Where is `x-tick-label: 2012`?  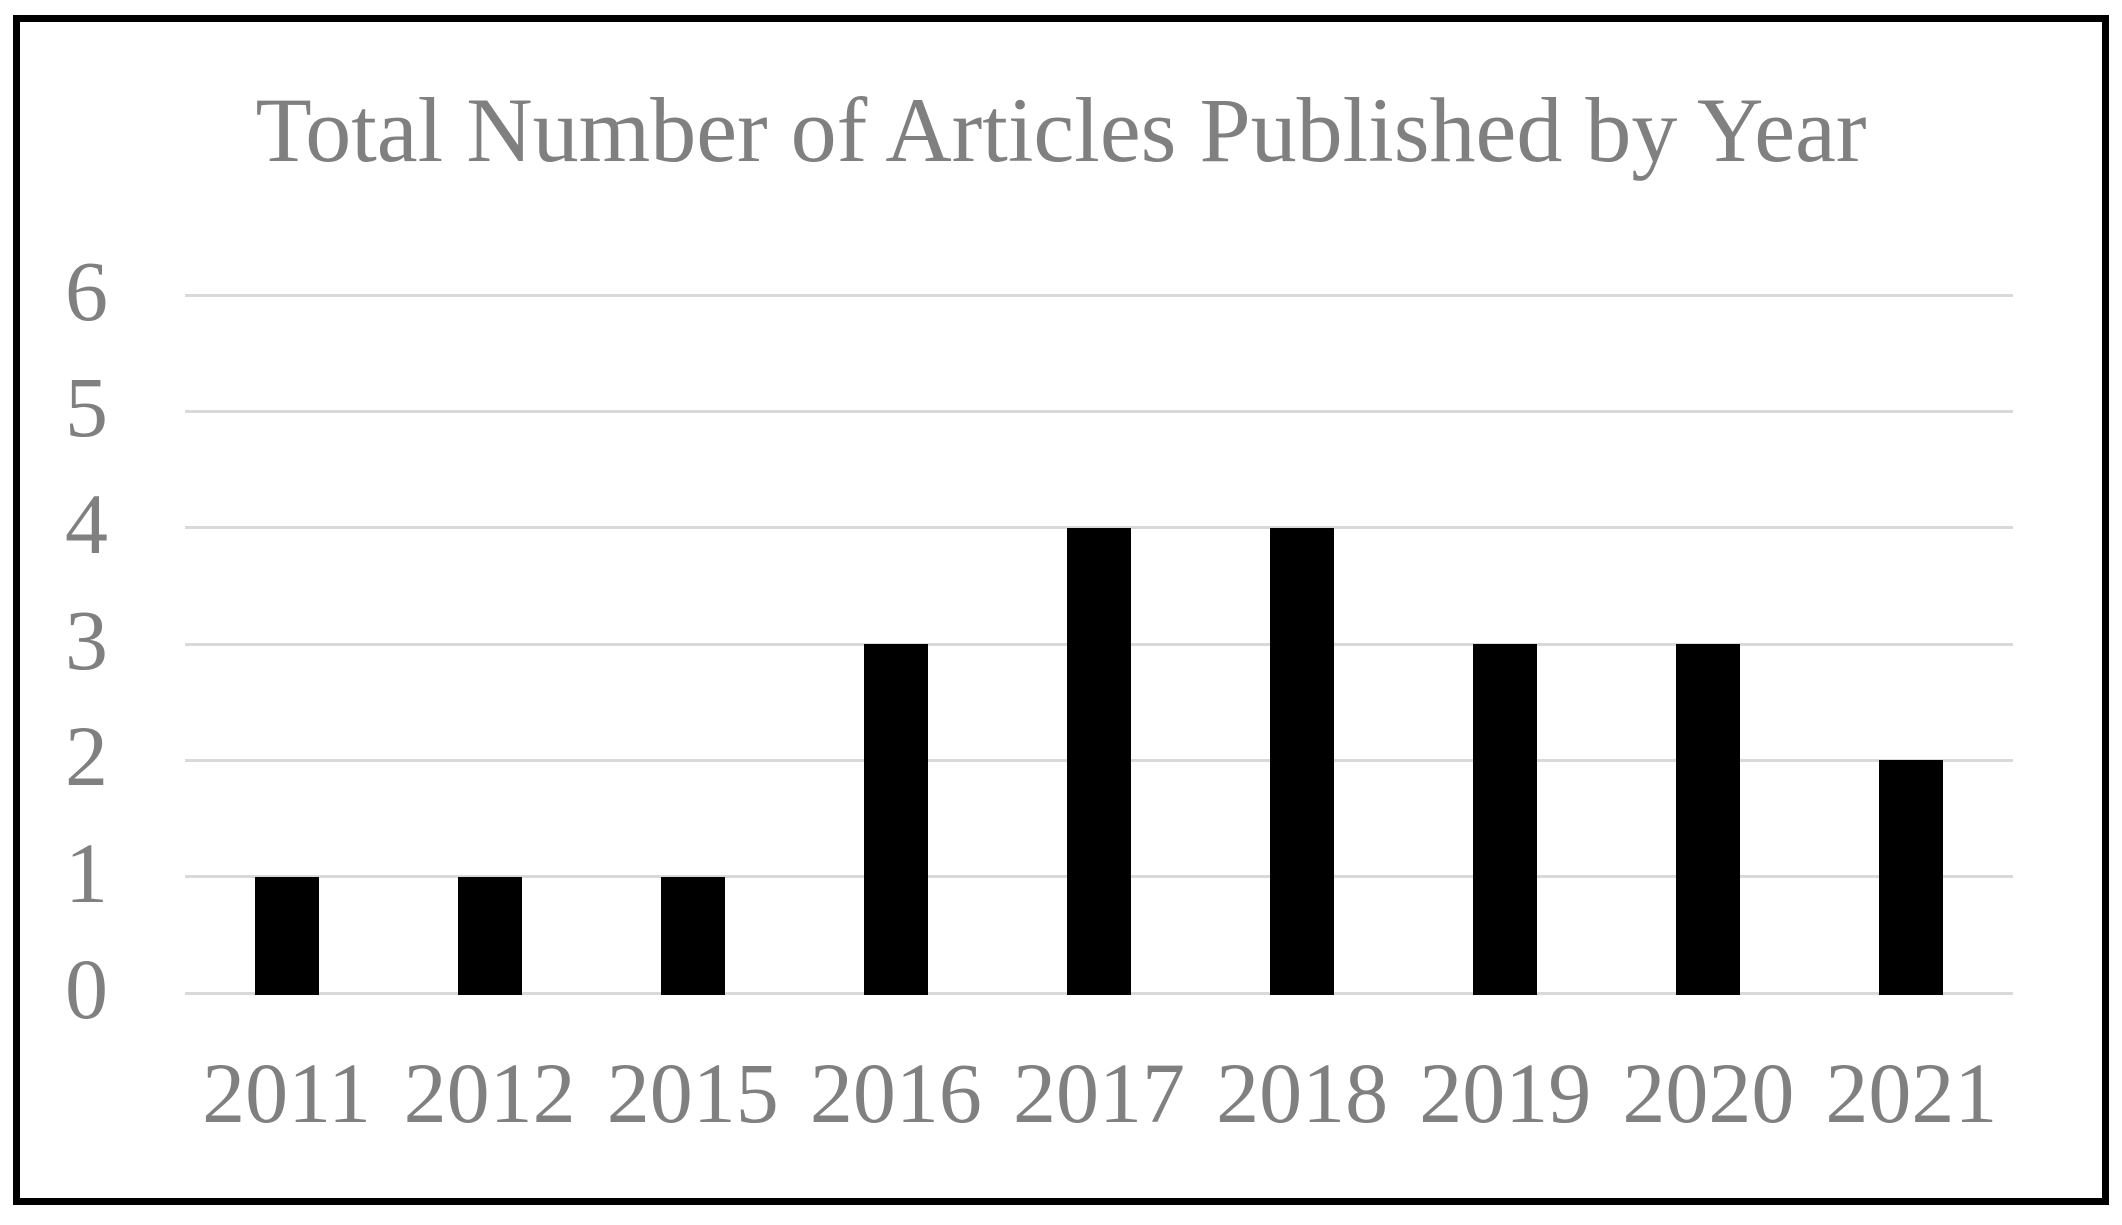
x-tick-label: 2012 is located at coordinates (489, 1093).